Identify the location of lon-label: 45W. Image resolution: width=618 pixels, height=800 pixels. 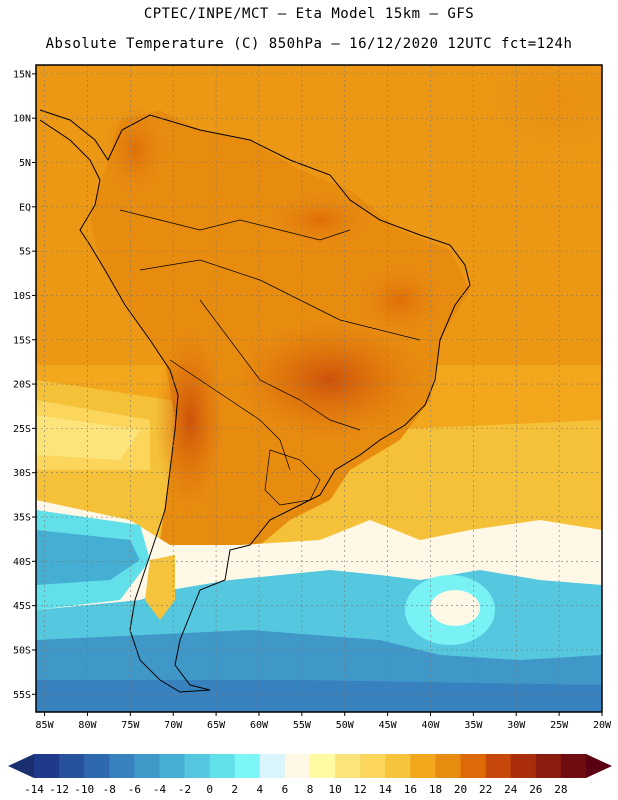
(388, 725).